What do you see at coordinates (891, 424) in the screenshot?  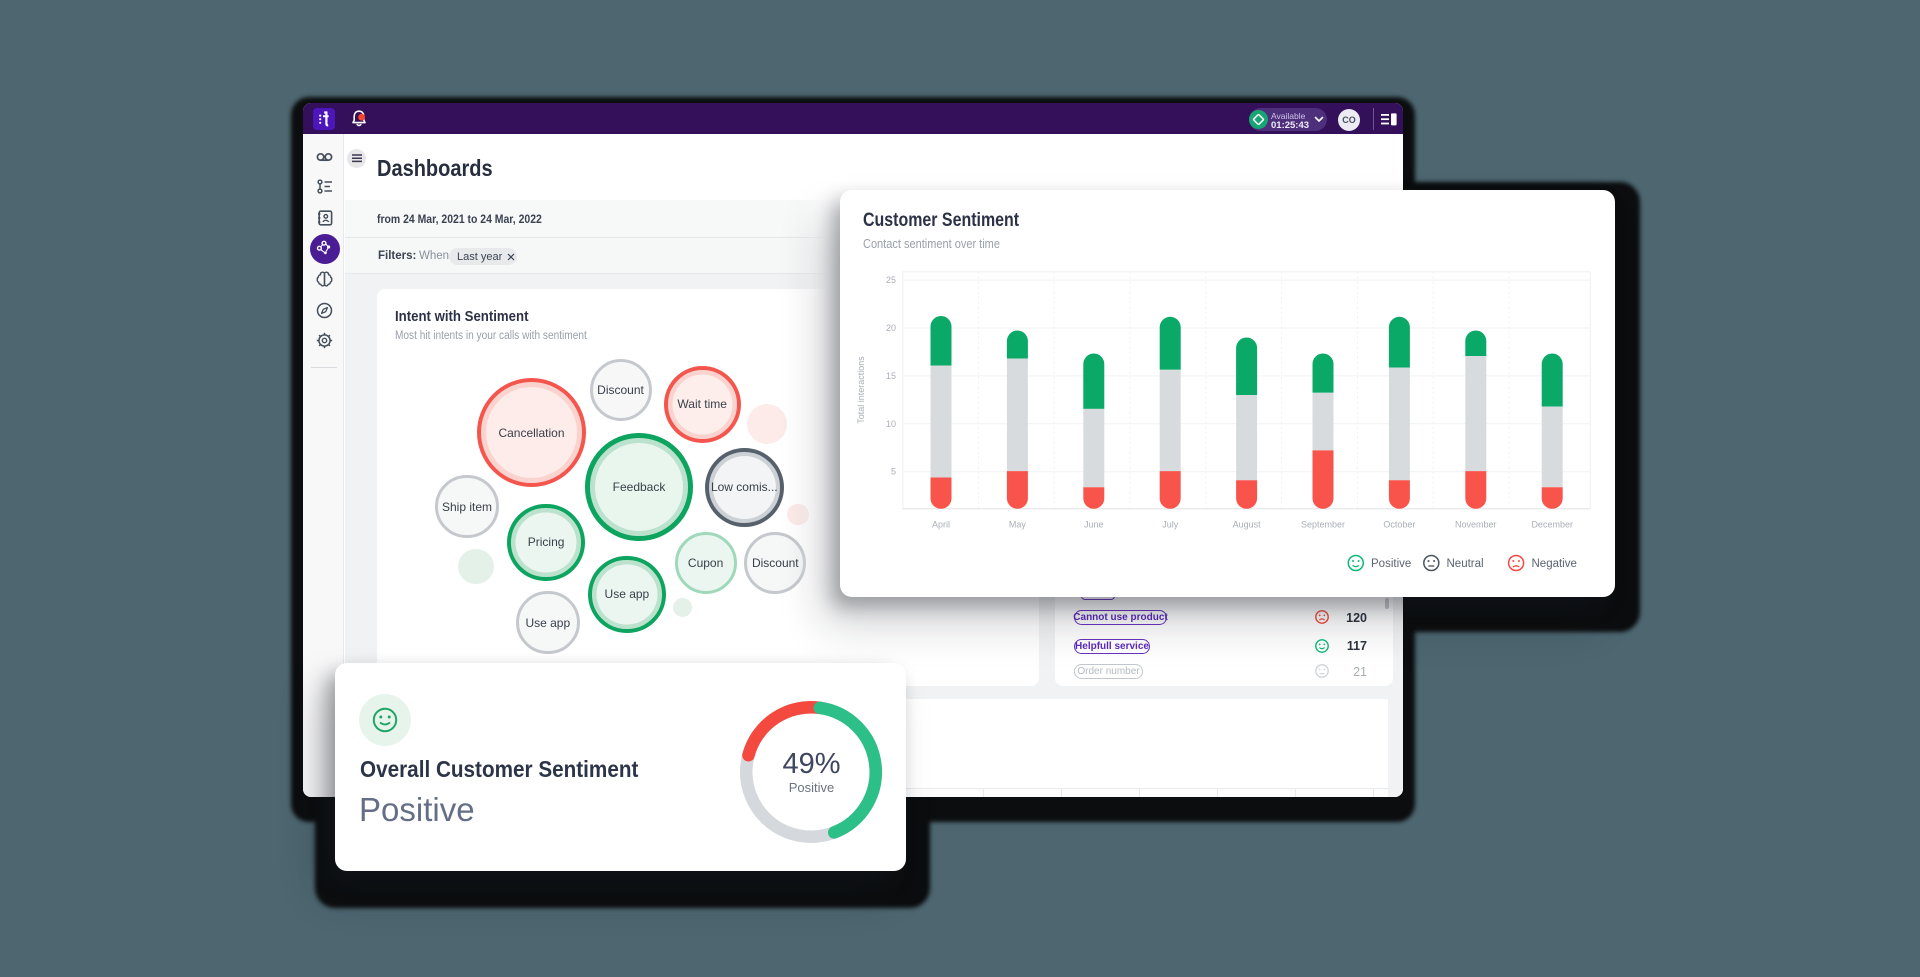 I see `svg-text: 10` at bounding box center [891, 424].